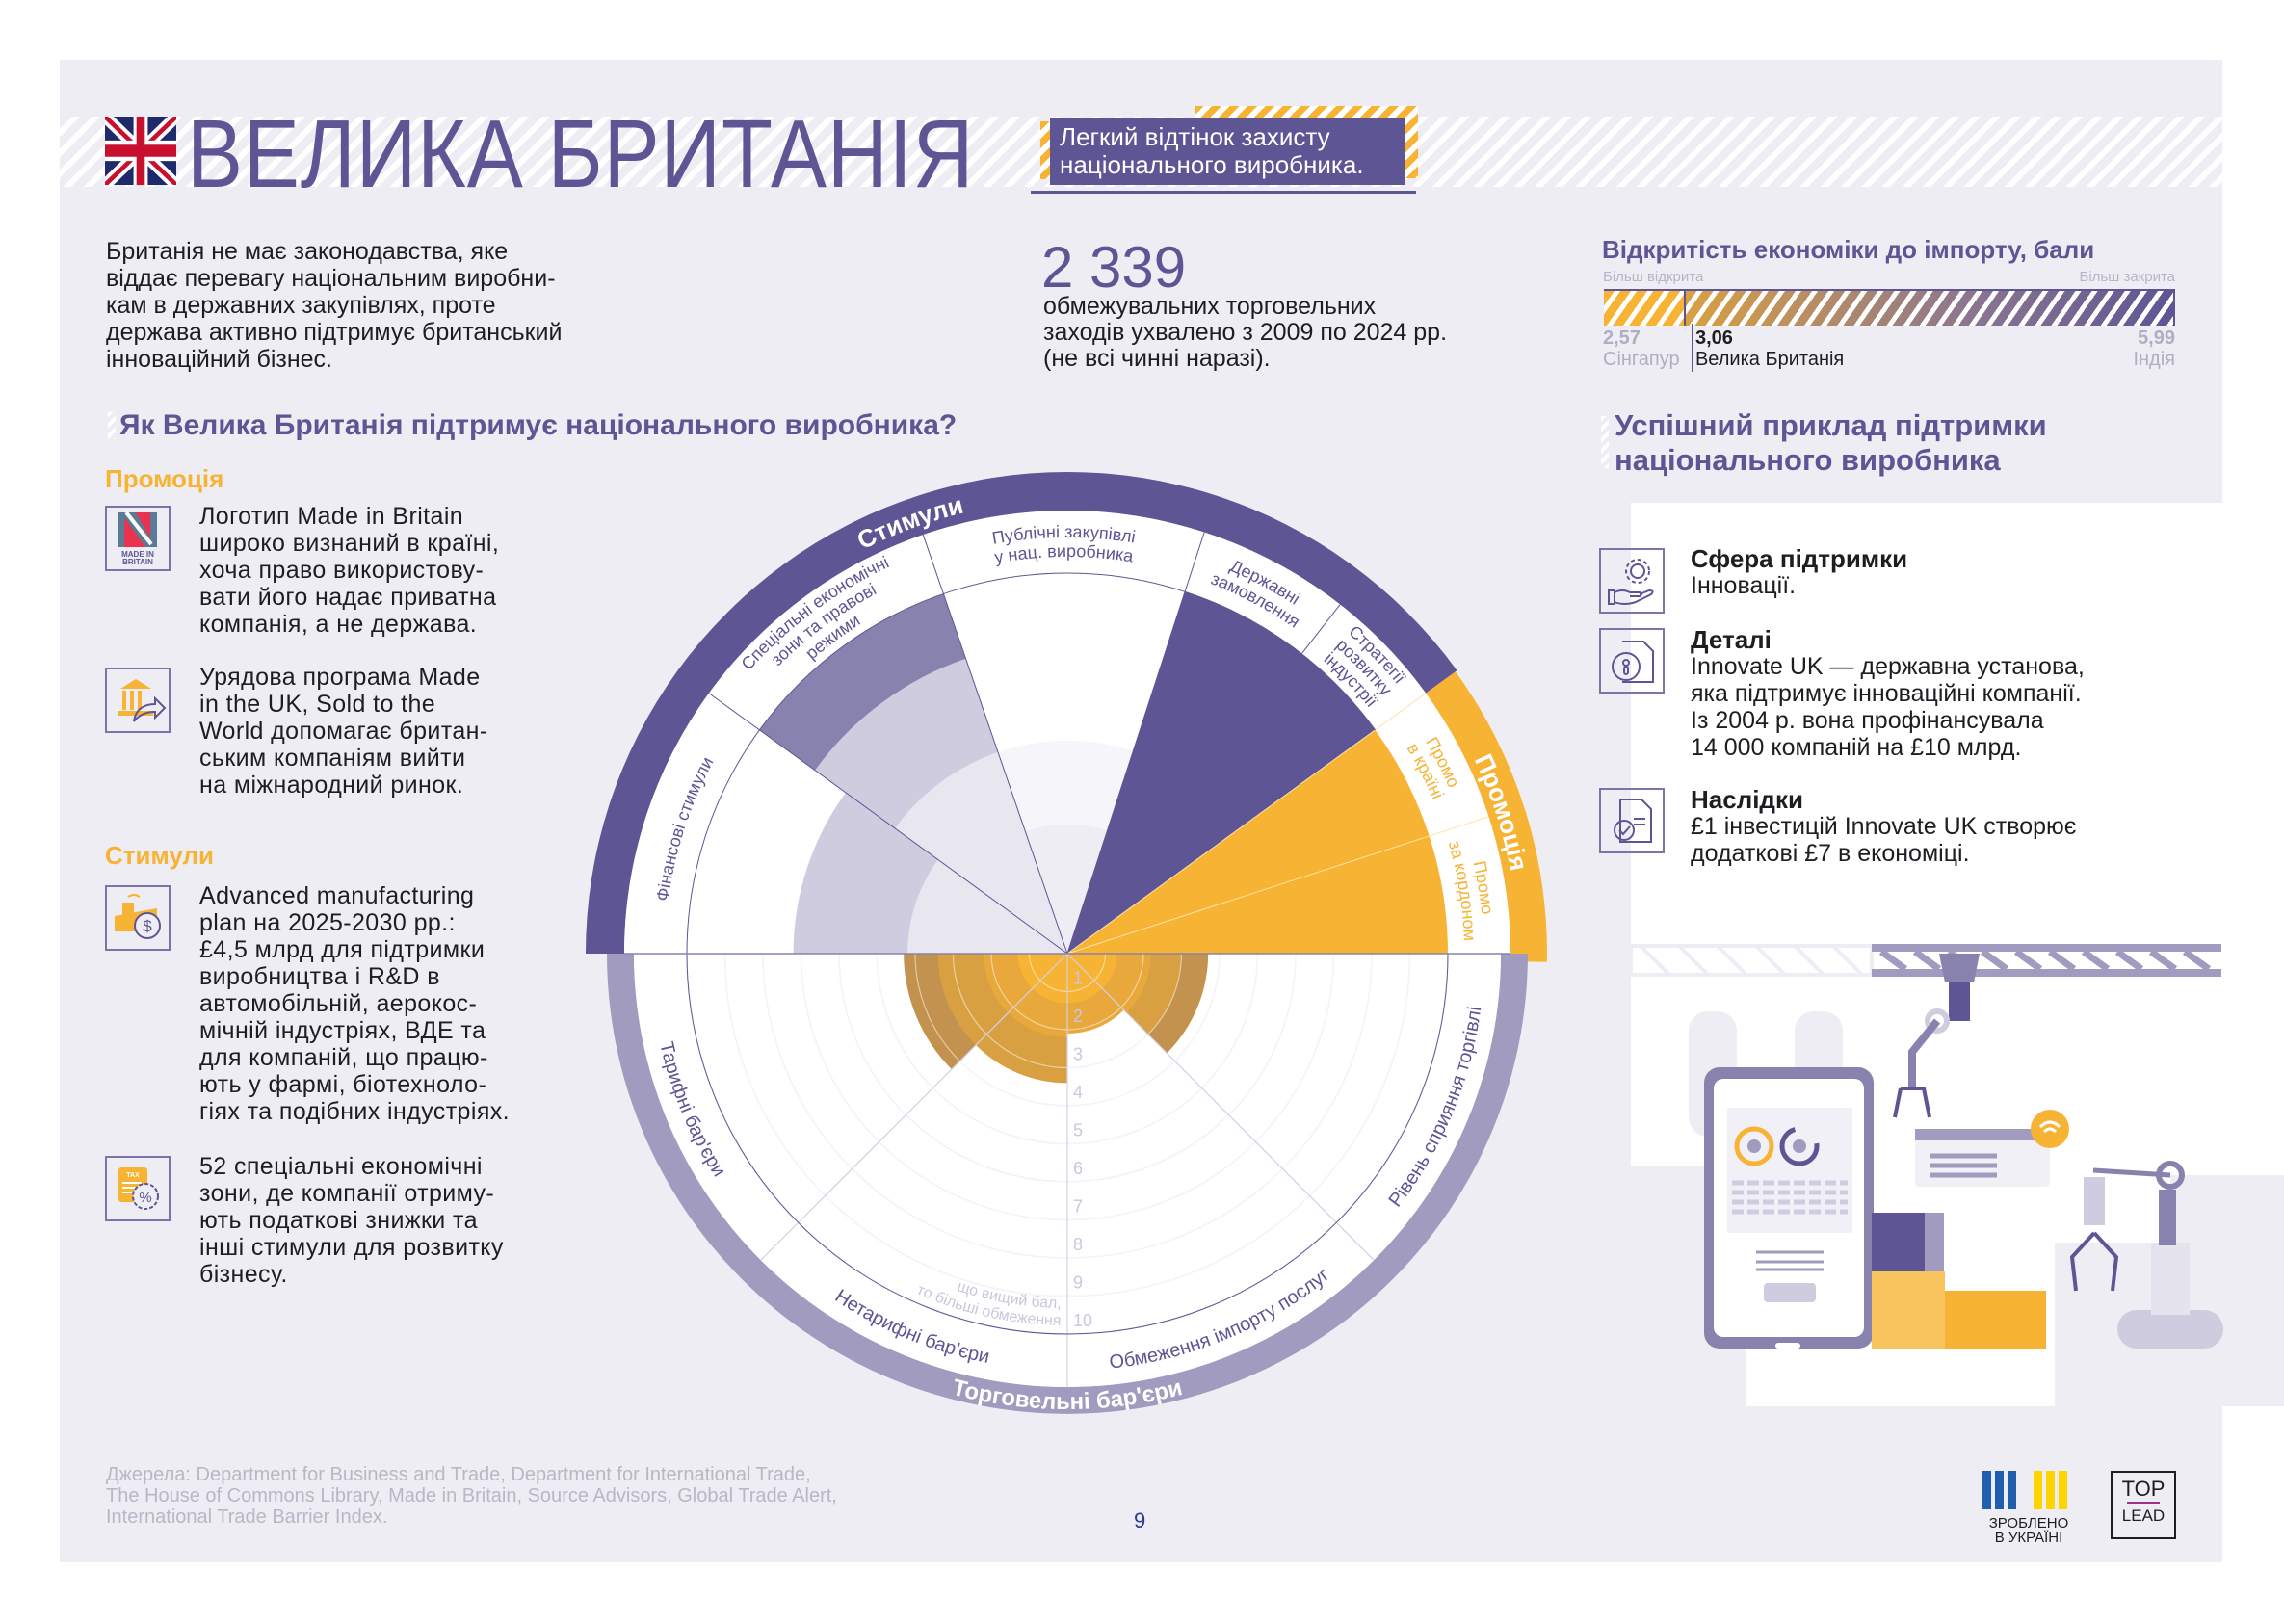  Describe the element at coordinates (1653, 277) in the screenshot. I see `openness-left-hint: Більш відкрита` at that location.